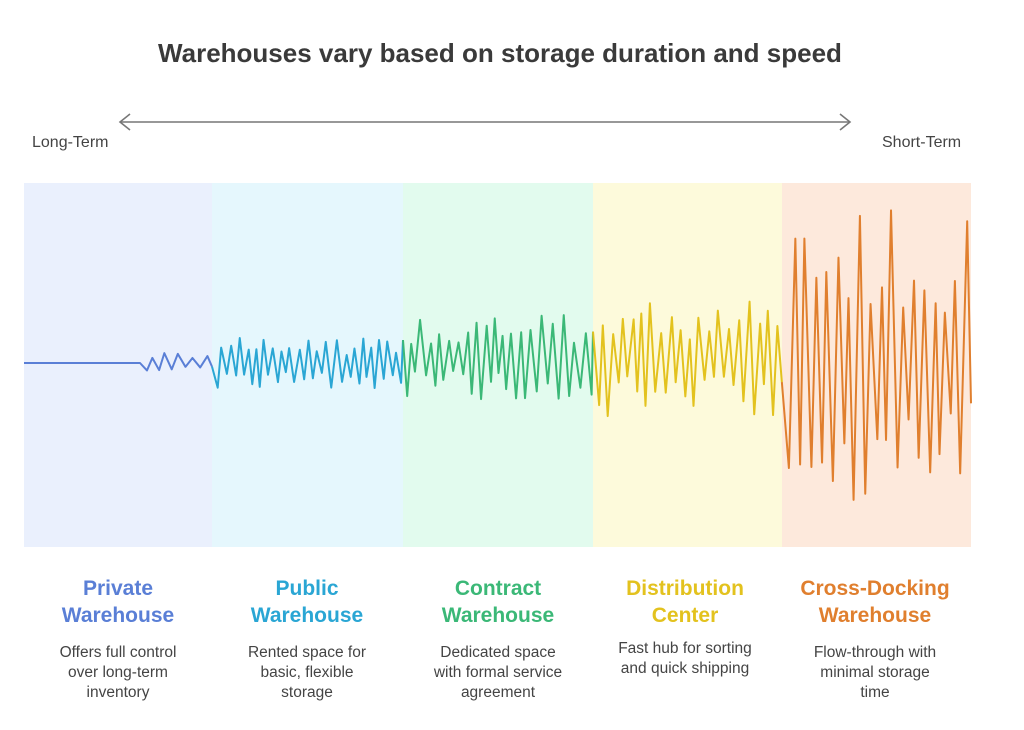 Image resolution: width=1024 pixels, height=730 pixels. What do you see at coordinates (875, 602) in the screenshot?
I see `category-name: Cross-Docking Warehouse` at bounding box center [875, 602].